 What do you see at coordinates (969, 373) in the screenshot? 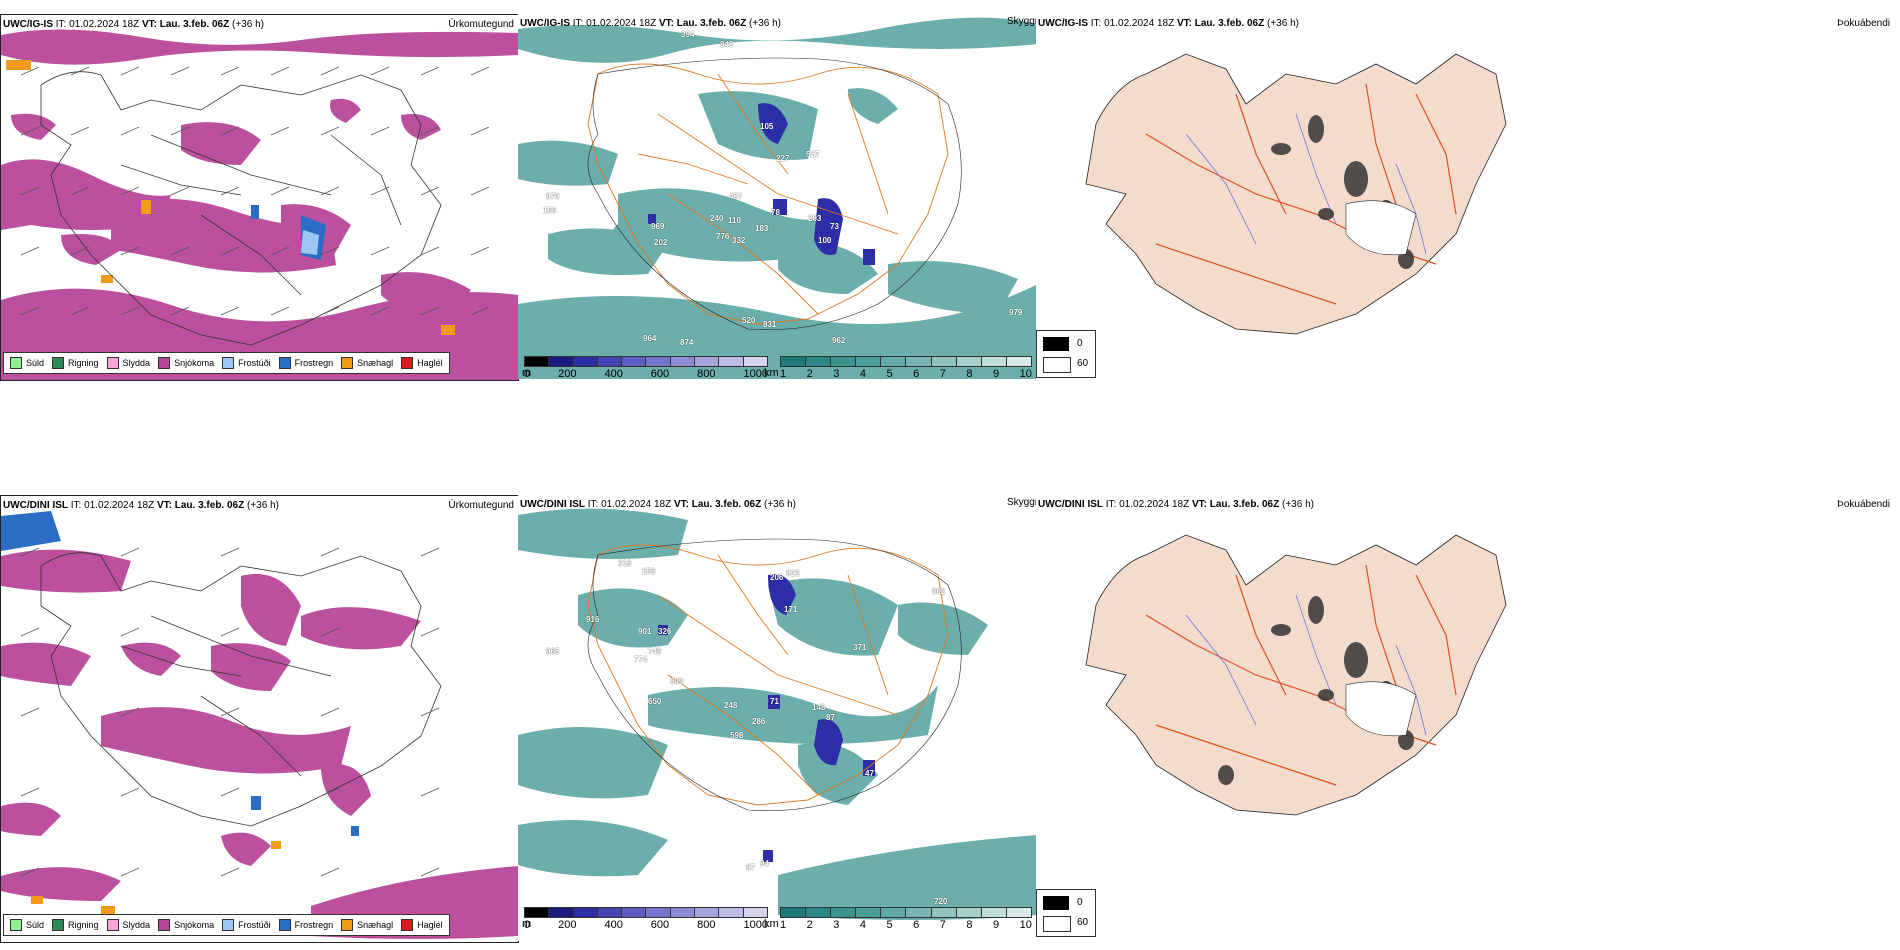
I see `tick-label: 8` at bounding box center [969, 373].